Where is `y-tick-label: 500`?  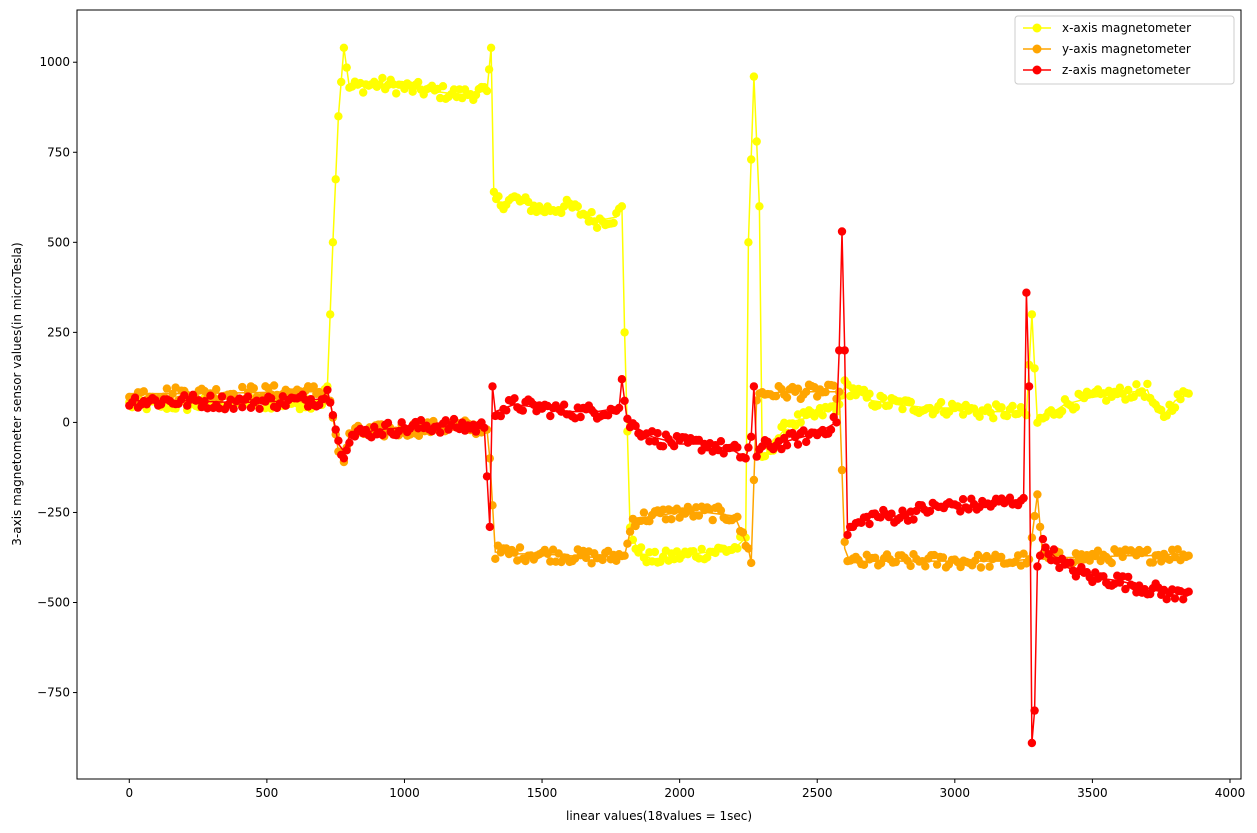 y-tick-label: 500 is located at coordinates (58, 242).